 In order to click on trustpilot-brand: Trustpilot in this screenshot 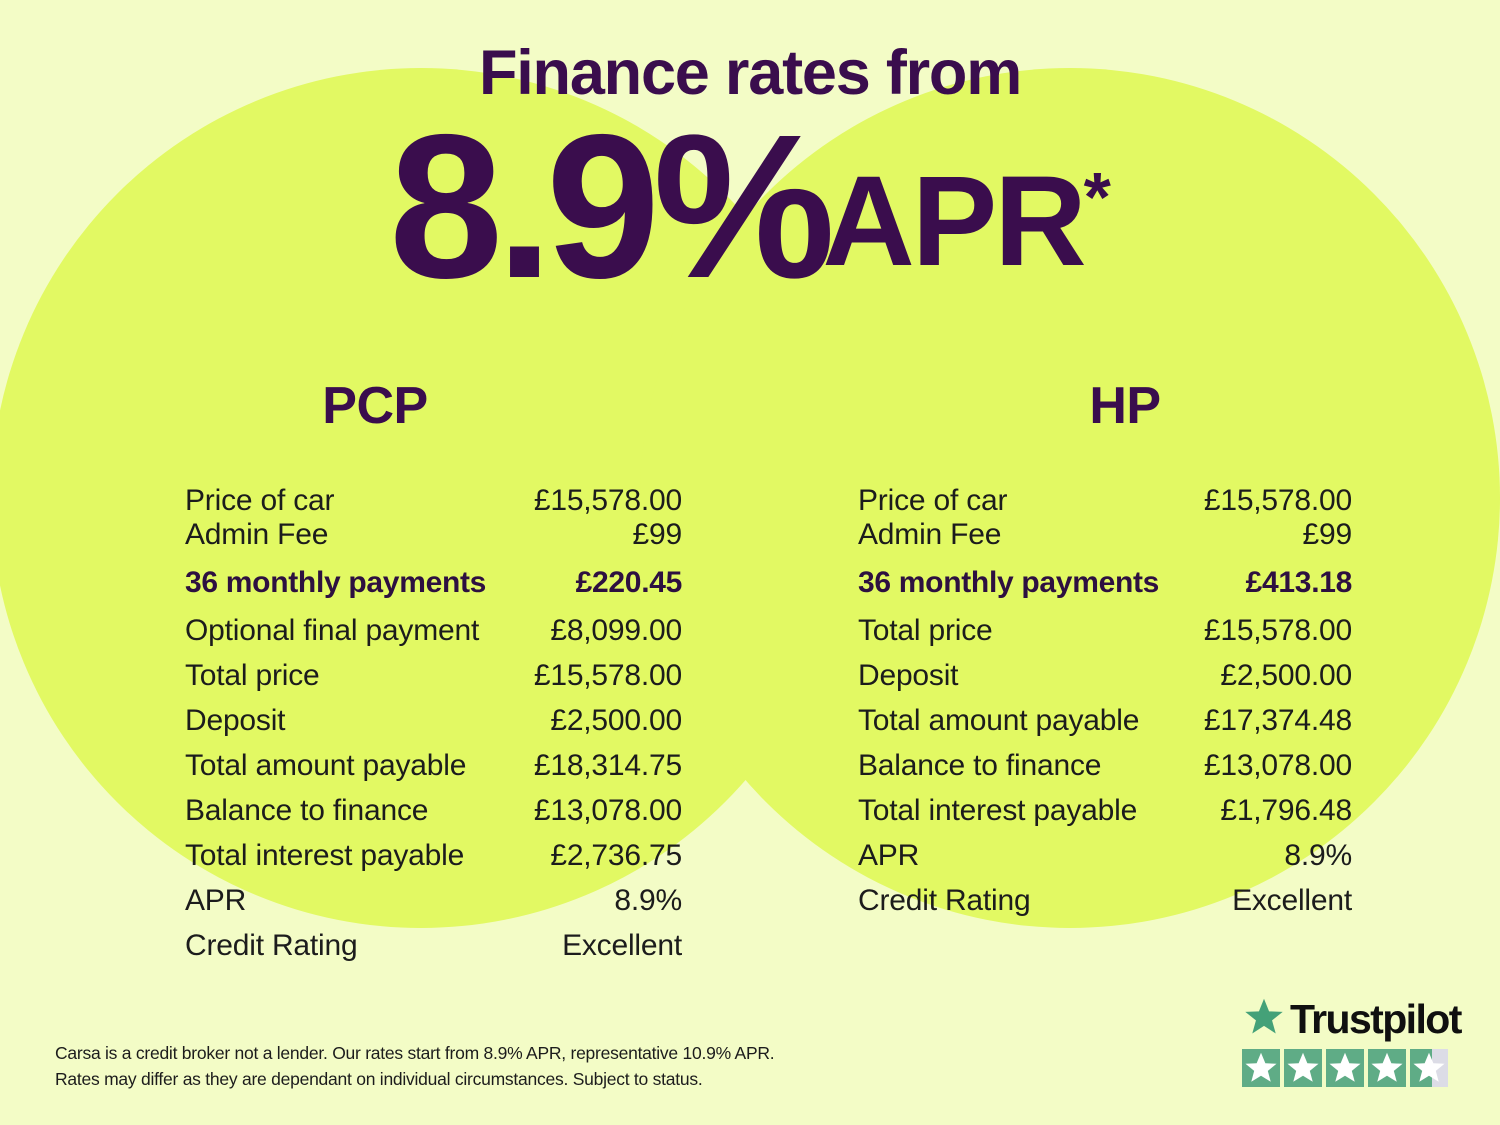, I will do `click(1352, 1019)`.